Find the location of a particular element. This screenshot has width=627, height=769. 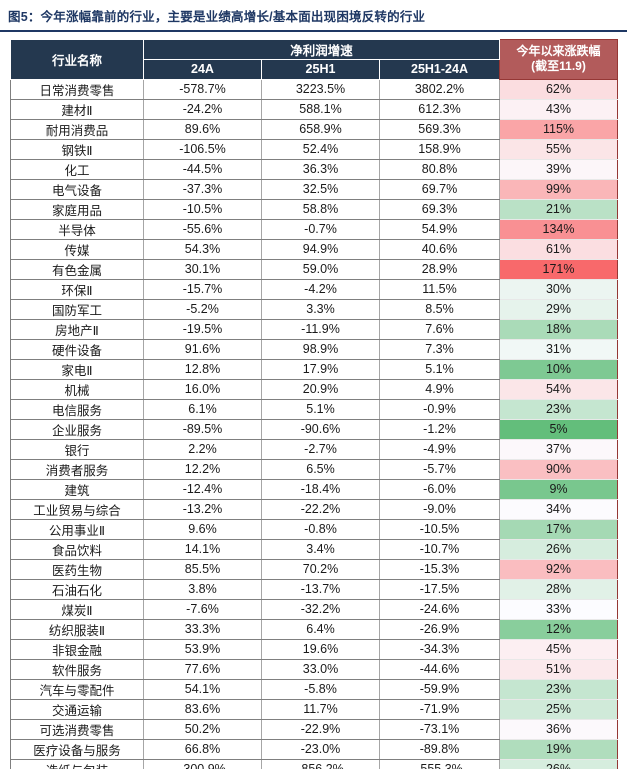

ytd-change-cell: 43% is located at coordinates (558, 109).